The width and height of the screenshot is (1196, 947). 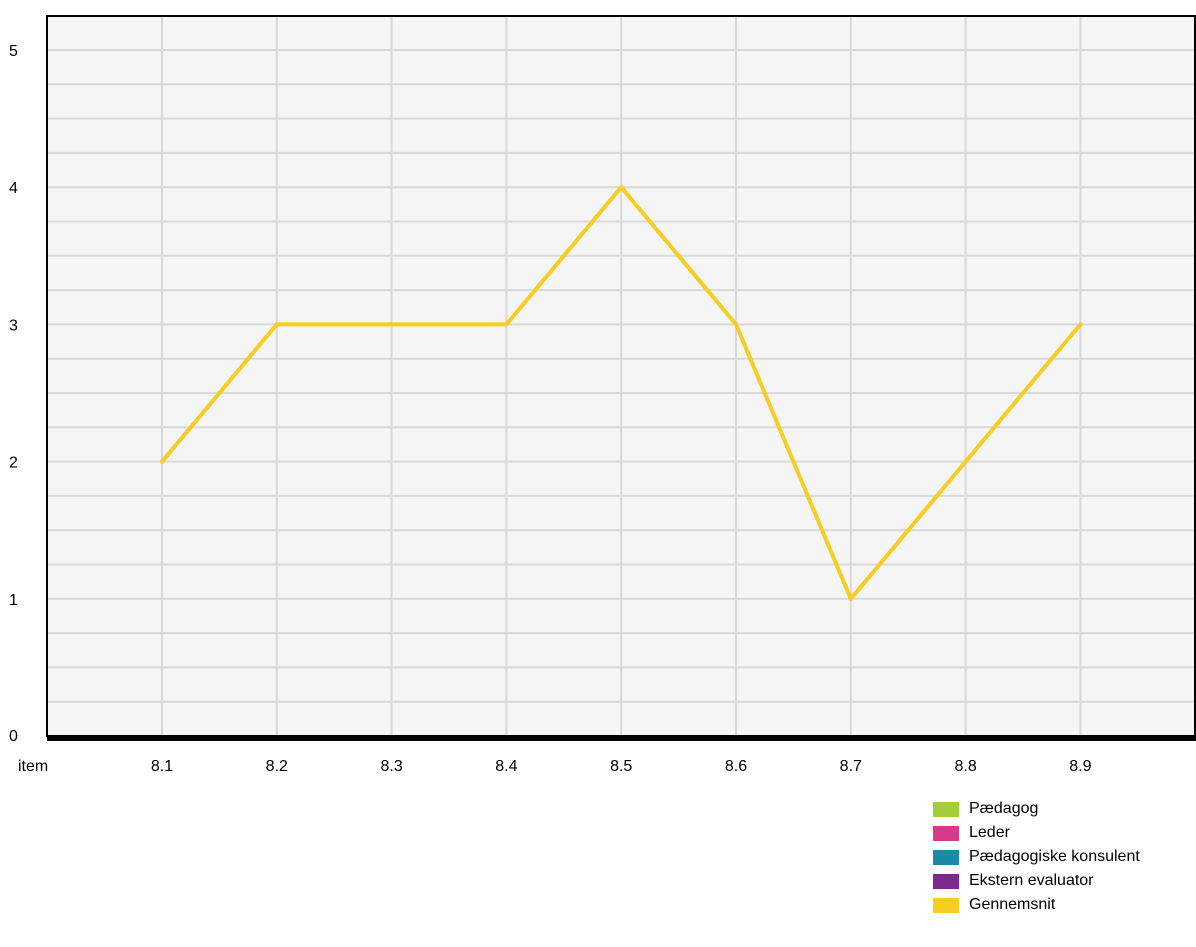 What do you see at coordinates (13, 188) in the screenshot?
I see `y-tick-label: 4` at bounding box center [13, 188].